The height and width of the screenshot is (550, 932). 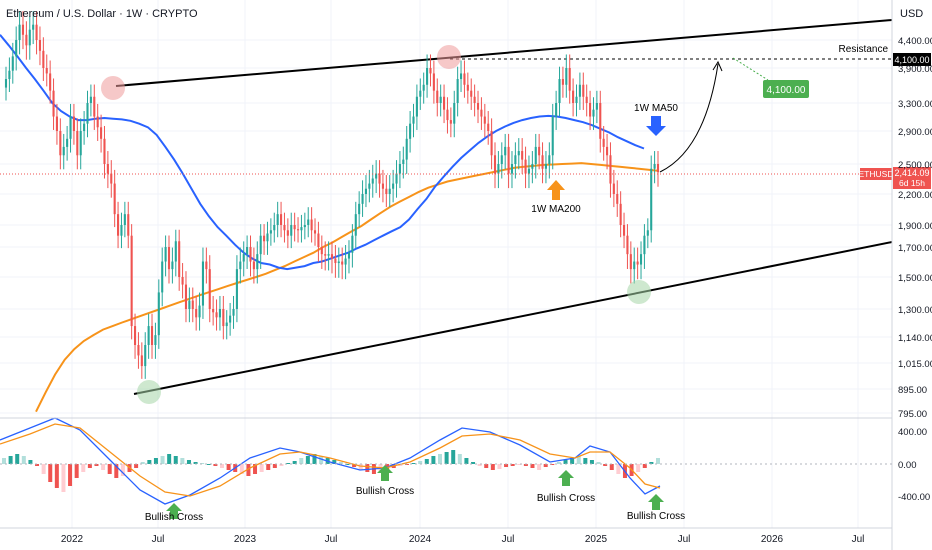 I want to click on ma200-label: 1W MA200, so click(x=556, y=209).